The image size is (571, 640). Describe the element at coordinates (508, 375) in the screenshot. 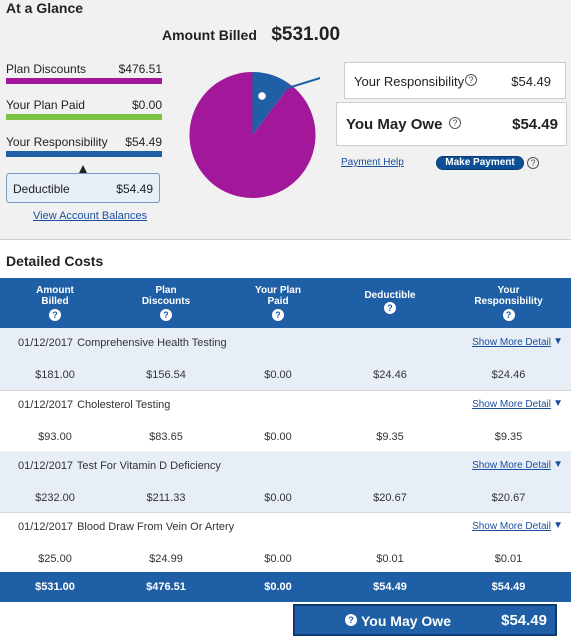

I see `cell-responsibility: $24.46` at that location.